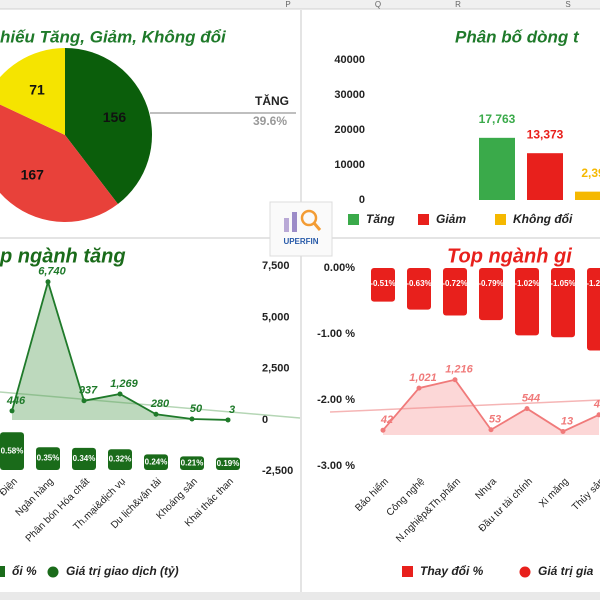  I want to click on logo: UPERFIN, so click(301, 229).